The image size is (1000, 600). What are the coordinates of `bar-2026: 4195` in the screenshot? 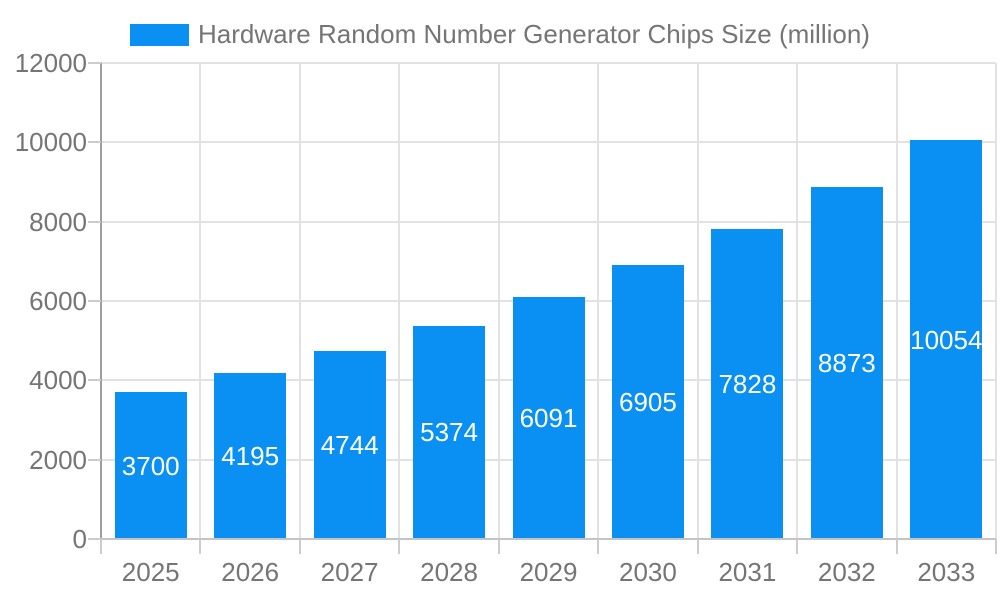 It's located at (250, 455).